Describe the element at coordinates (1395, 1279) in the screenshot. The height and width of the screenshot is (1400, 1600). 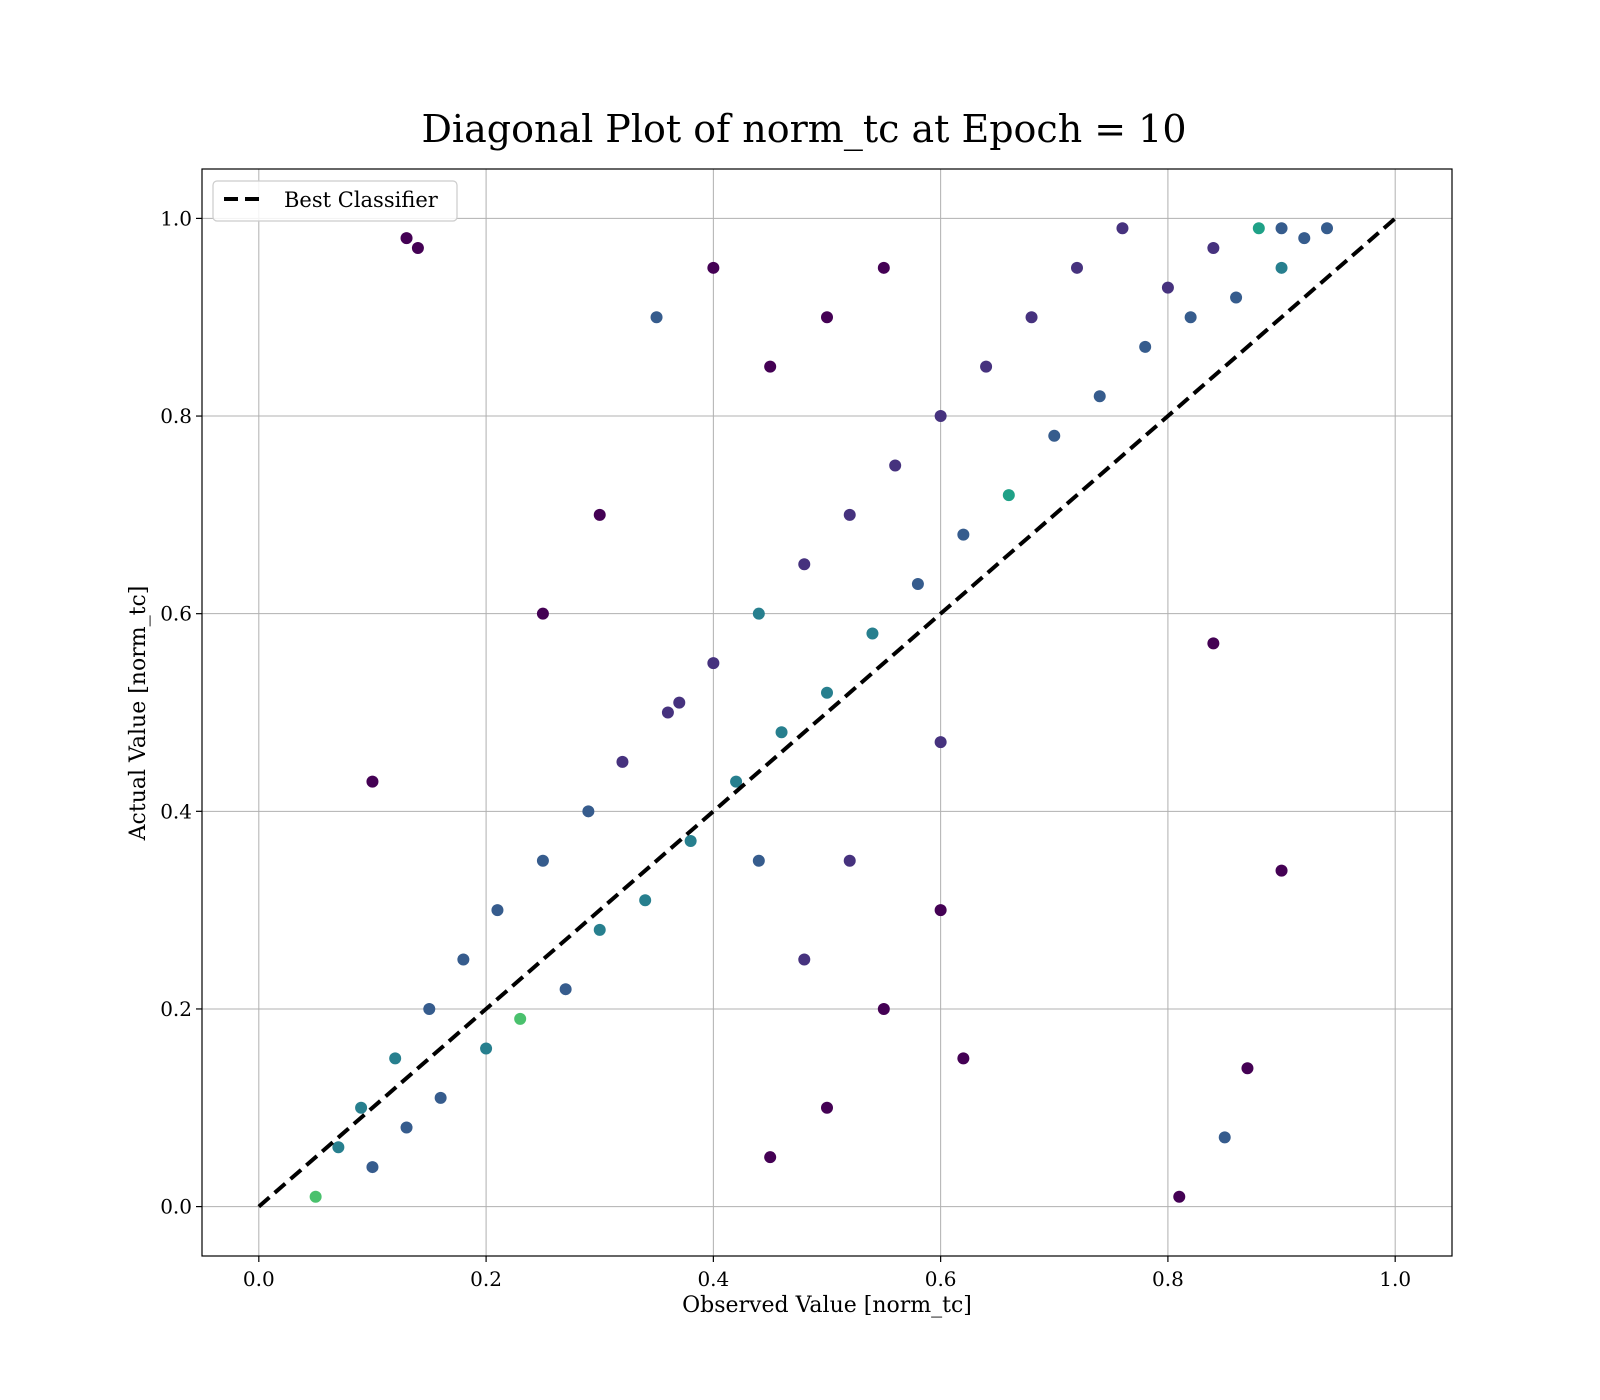
I see `x-tick-label: 1.0` at that location.